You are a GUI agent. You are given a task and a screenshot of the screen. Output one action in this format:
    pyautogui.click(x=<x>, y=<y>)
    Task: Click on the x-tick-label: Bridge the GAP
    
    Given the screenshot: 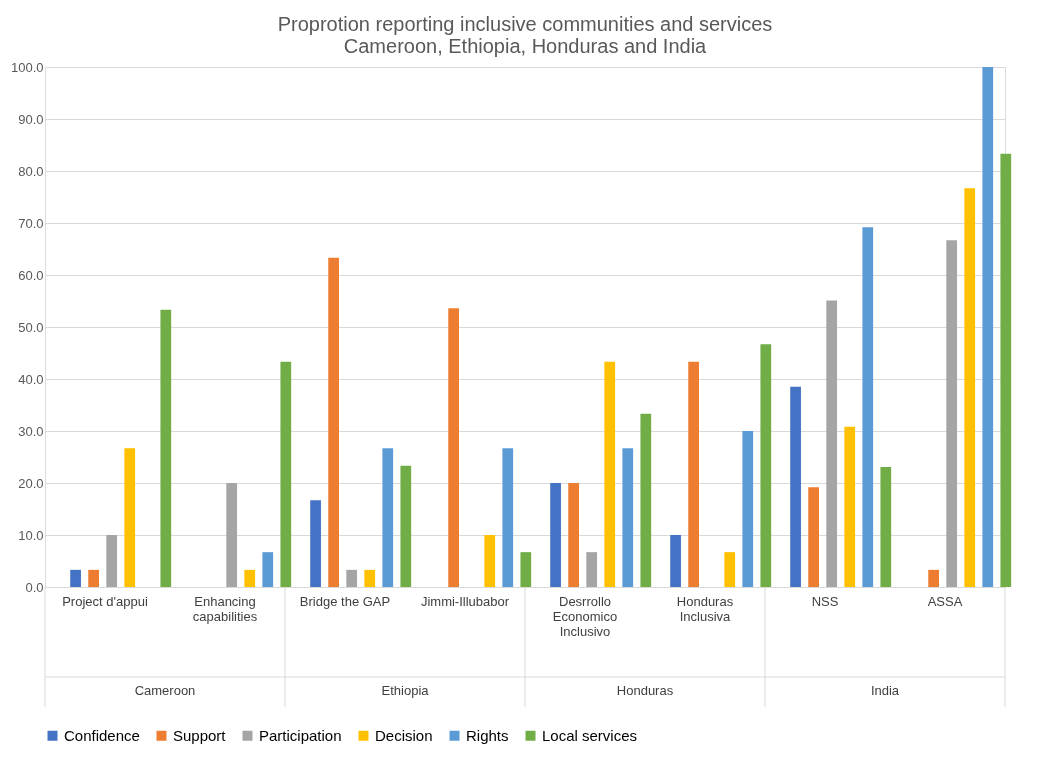 What is the action you would take?
    pyautogui.click(x=345, y=601)
    